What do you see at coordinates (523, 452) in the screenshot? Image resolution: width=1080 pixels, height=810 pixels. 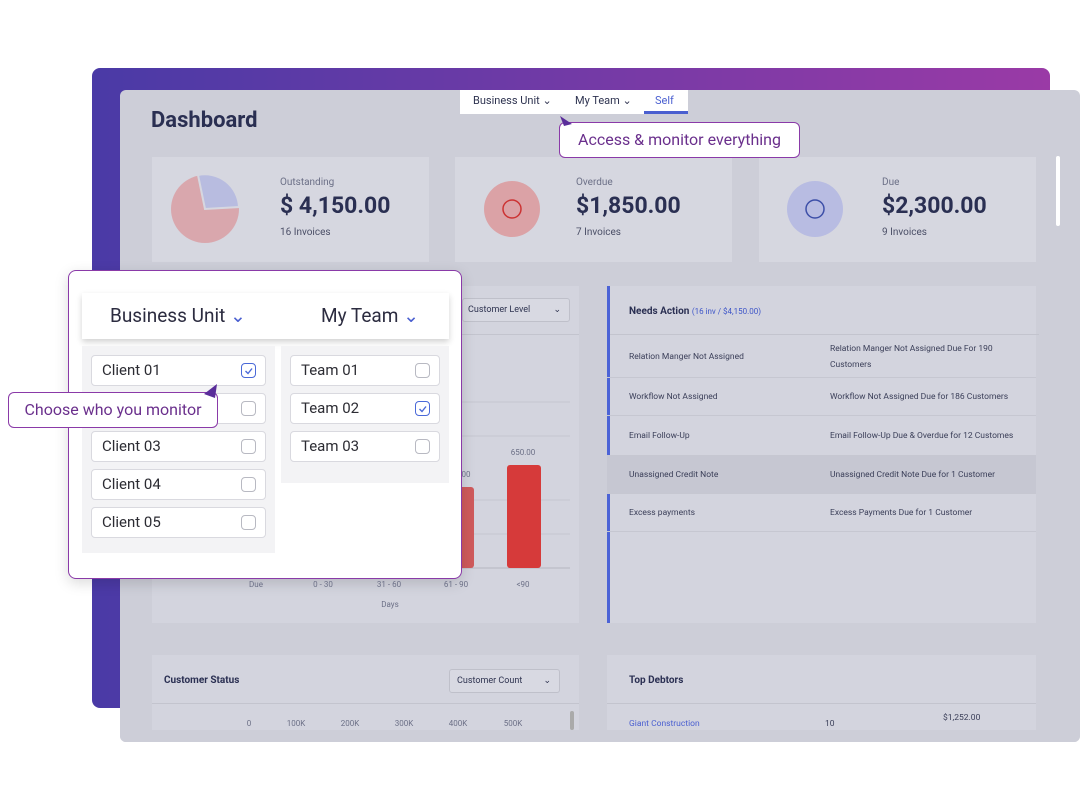 I see `bar-label: 650.00` at bounding box center [523, 452].